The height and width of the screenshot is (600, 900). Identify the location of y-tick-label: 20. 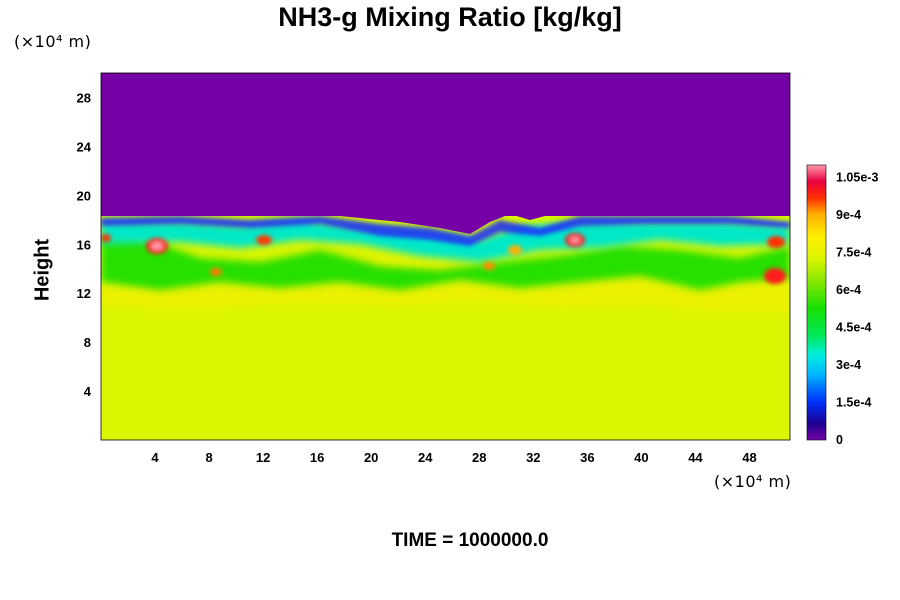
(84, 195).